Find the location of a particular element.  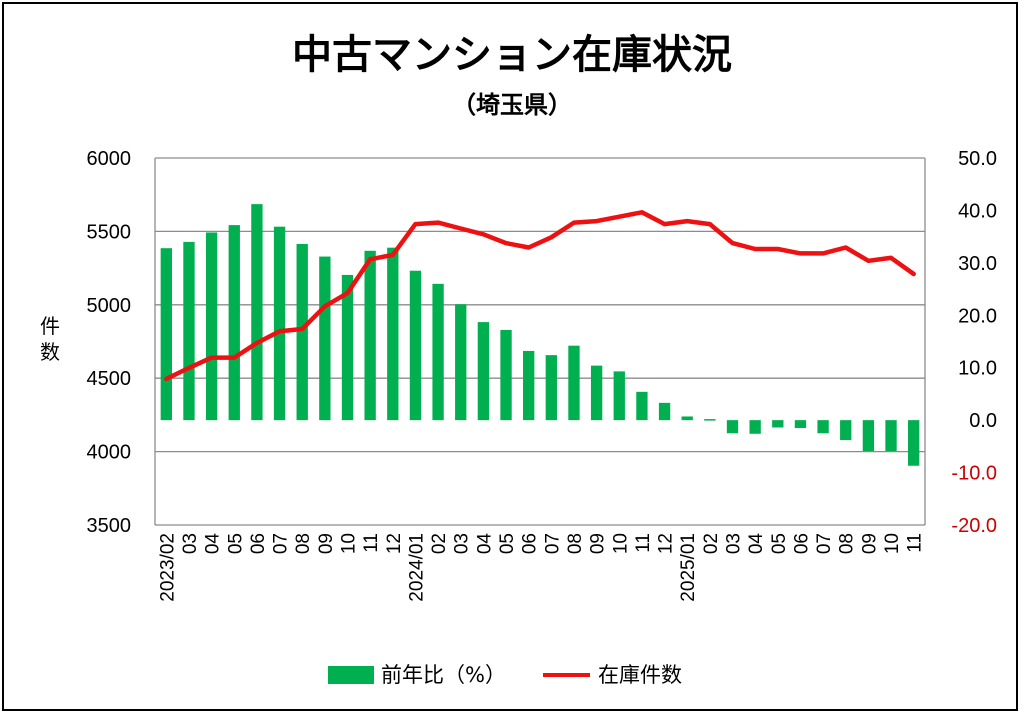

left-tick-label: 5000 is located at coordinates (109, 306).